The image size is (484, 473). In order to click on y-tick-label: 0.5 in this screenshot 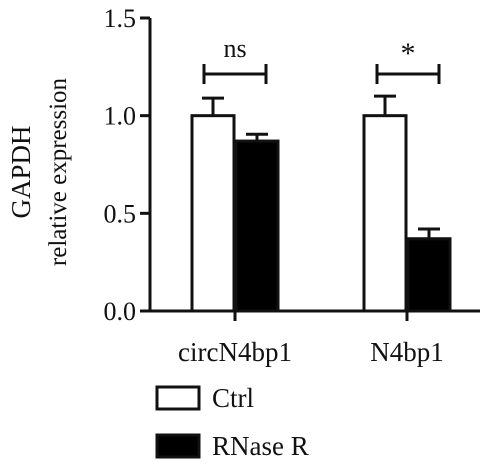, I will do `click(120, 213)`.